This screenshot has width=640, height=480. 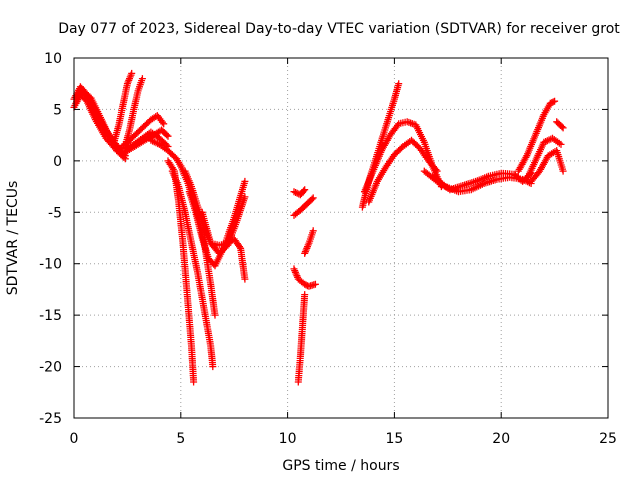 What do you see at coordinates (180, 439) in the screenshot?
I see `x-tick-label: 5` at bounding box center [180, 439].